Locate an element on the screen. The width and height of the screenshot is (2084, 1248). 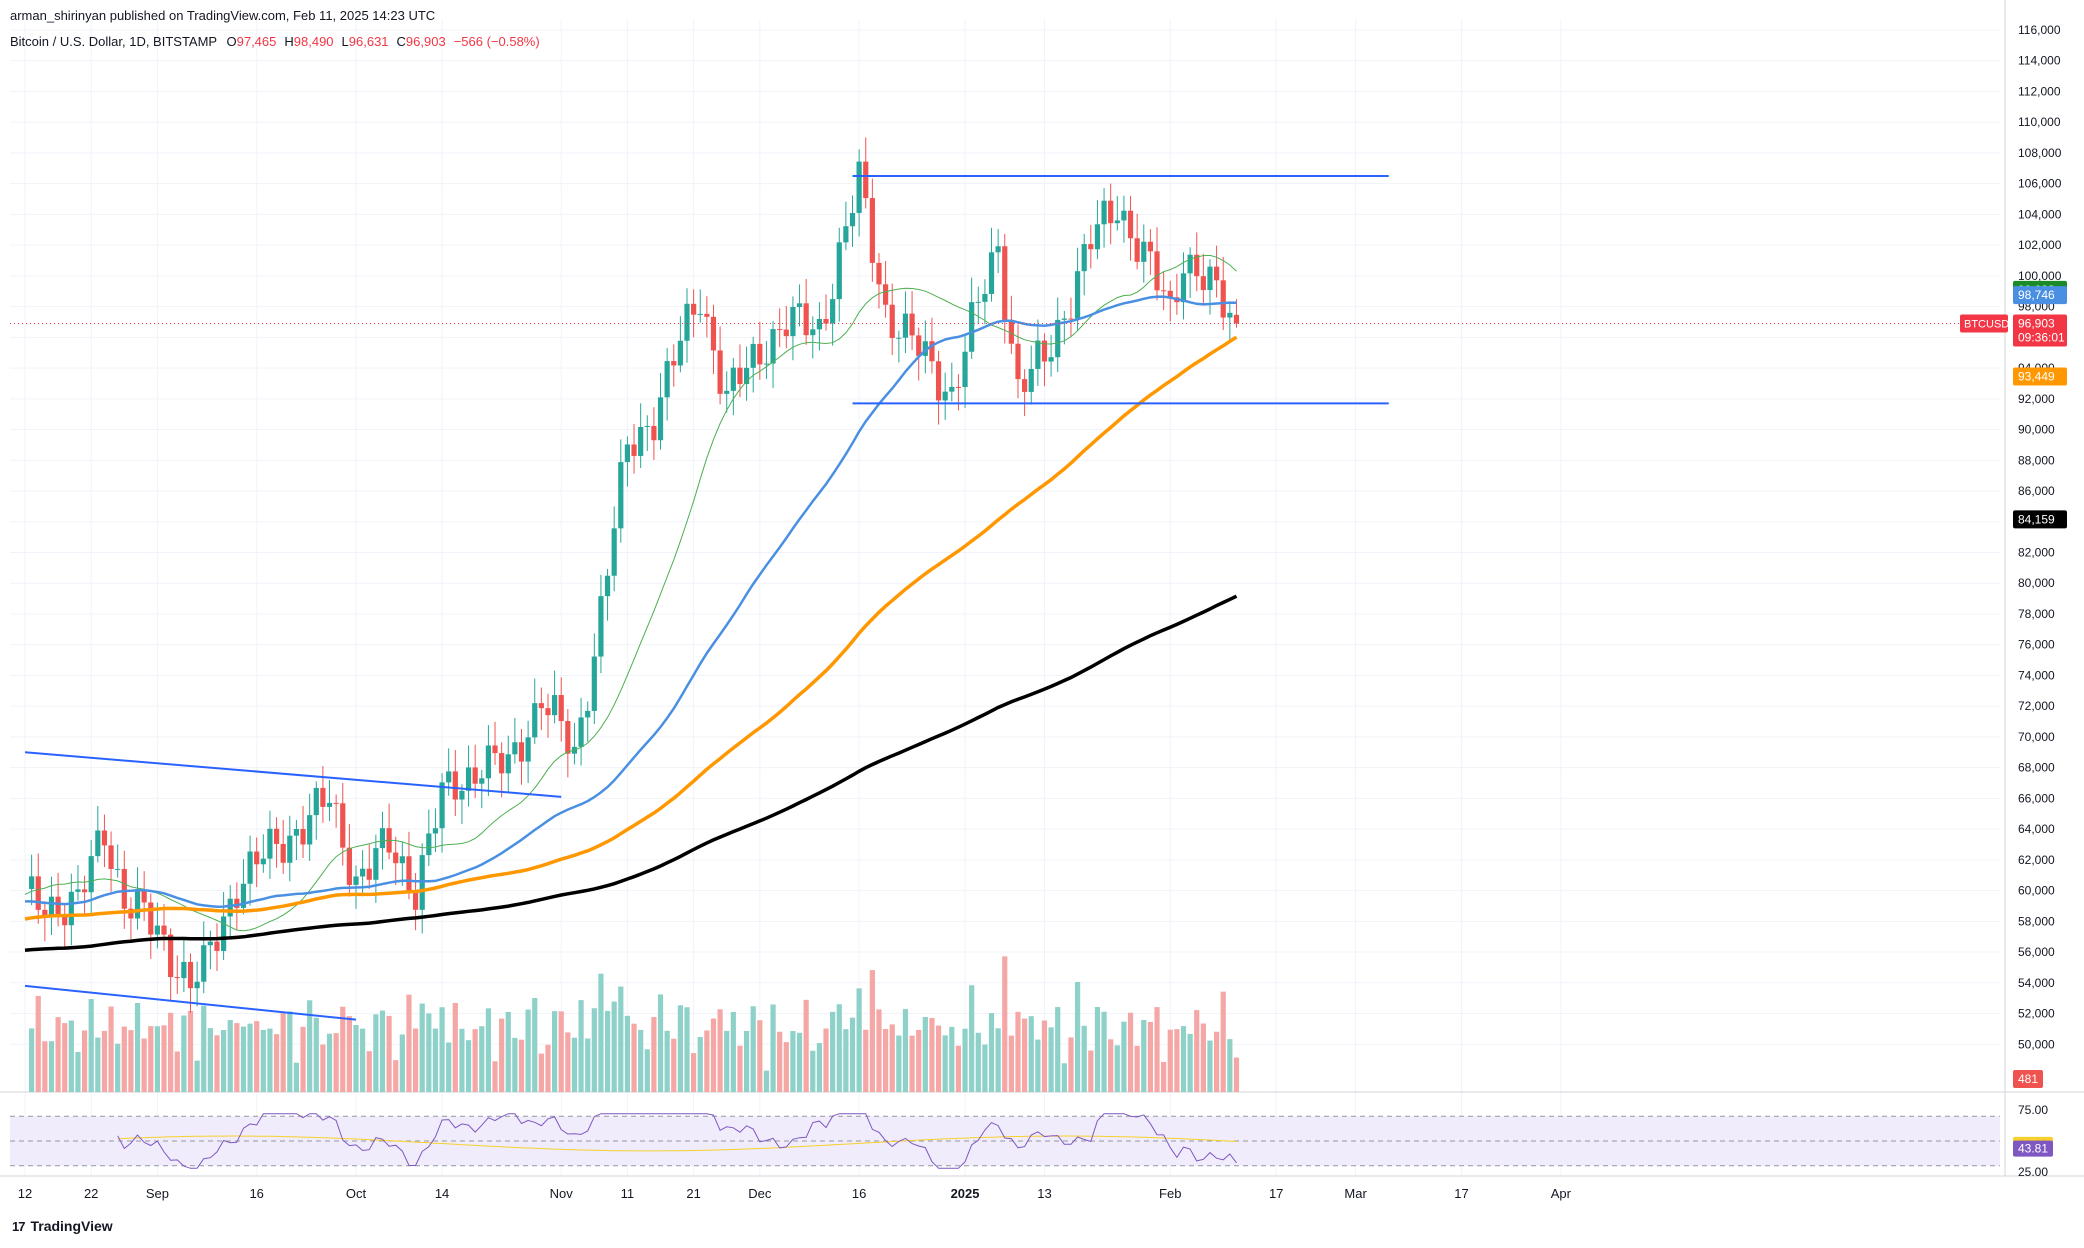
ohlc-value: 97,465 is located at coordinates (256, 41).